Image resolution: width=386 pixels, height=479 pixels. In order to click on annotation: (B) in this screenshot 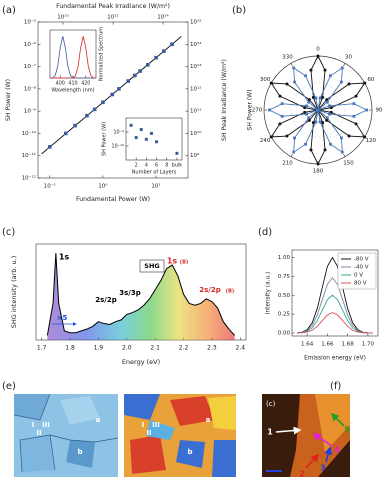, I will do `click(184, 263)`.